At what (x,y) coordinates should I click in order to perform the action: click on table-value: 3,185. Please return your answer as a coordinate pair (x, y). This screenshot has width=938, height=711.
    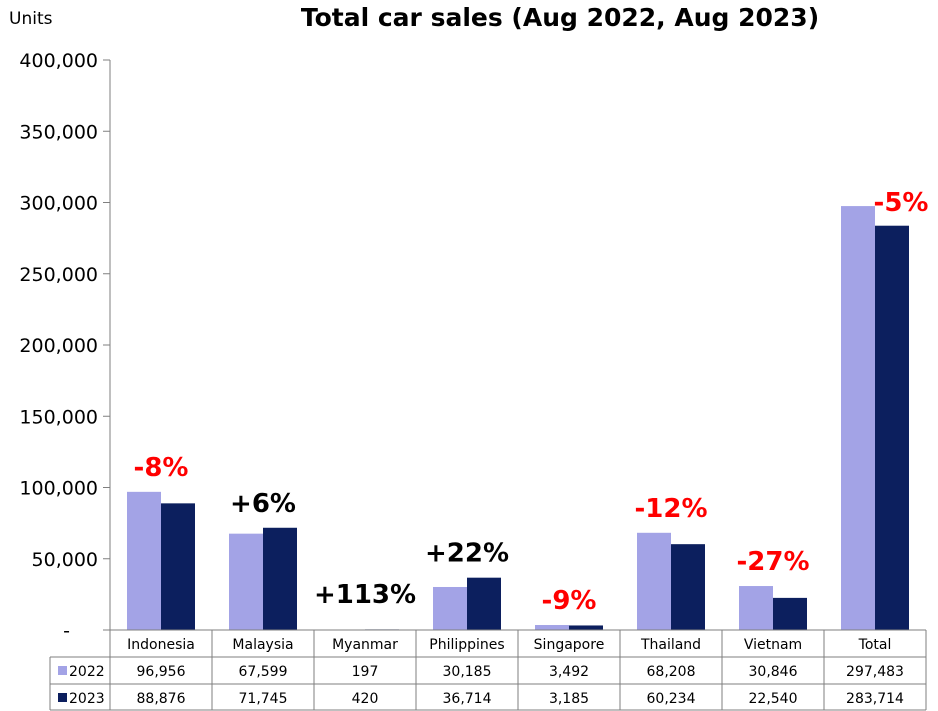
    Looking at the image, I should click on (569, 699).